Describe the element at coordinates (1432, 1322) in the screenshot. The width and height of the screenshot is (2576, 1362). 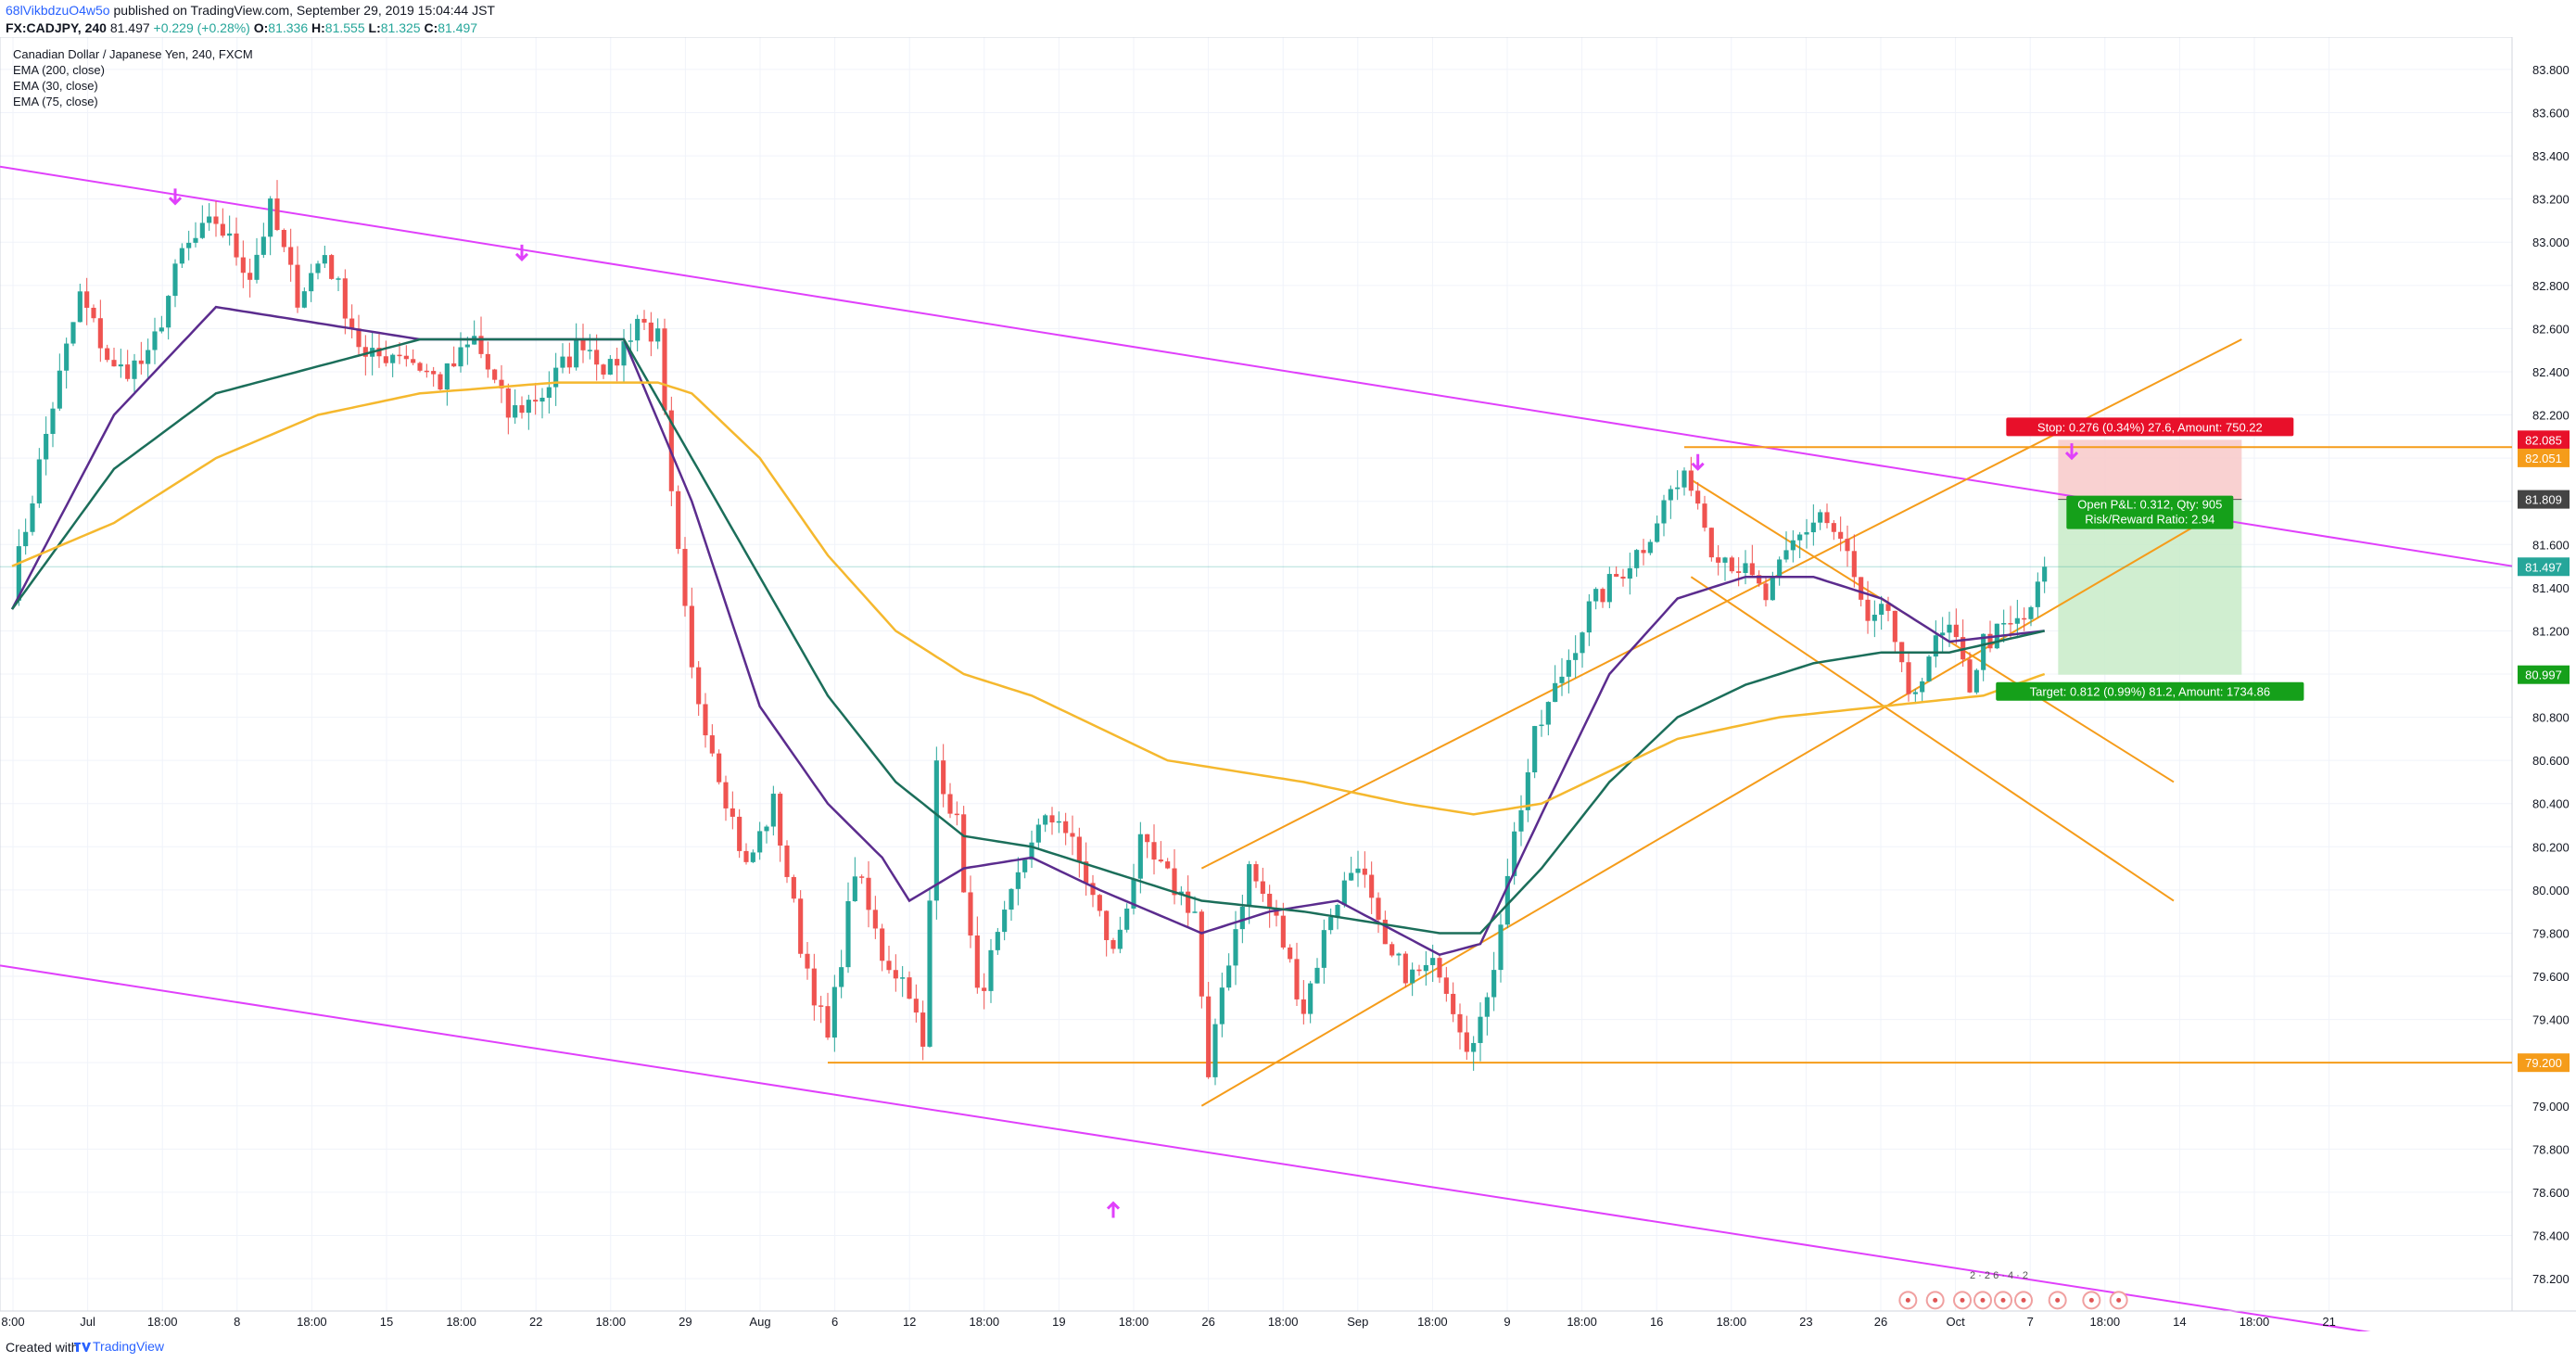
I see `time-tick: 18:00` at that location.